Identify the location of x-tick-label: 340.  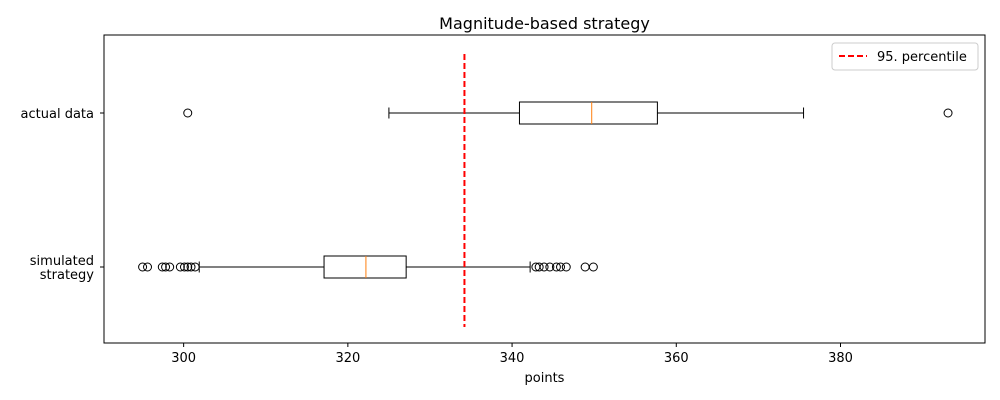
(512, 358).